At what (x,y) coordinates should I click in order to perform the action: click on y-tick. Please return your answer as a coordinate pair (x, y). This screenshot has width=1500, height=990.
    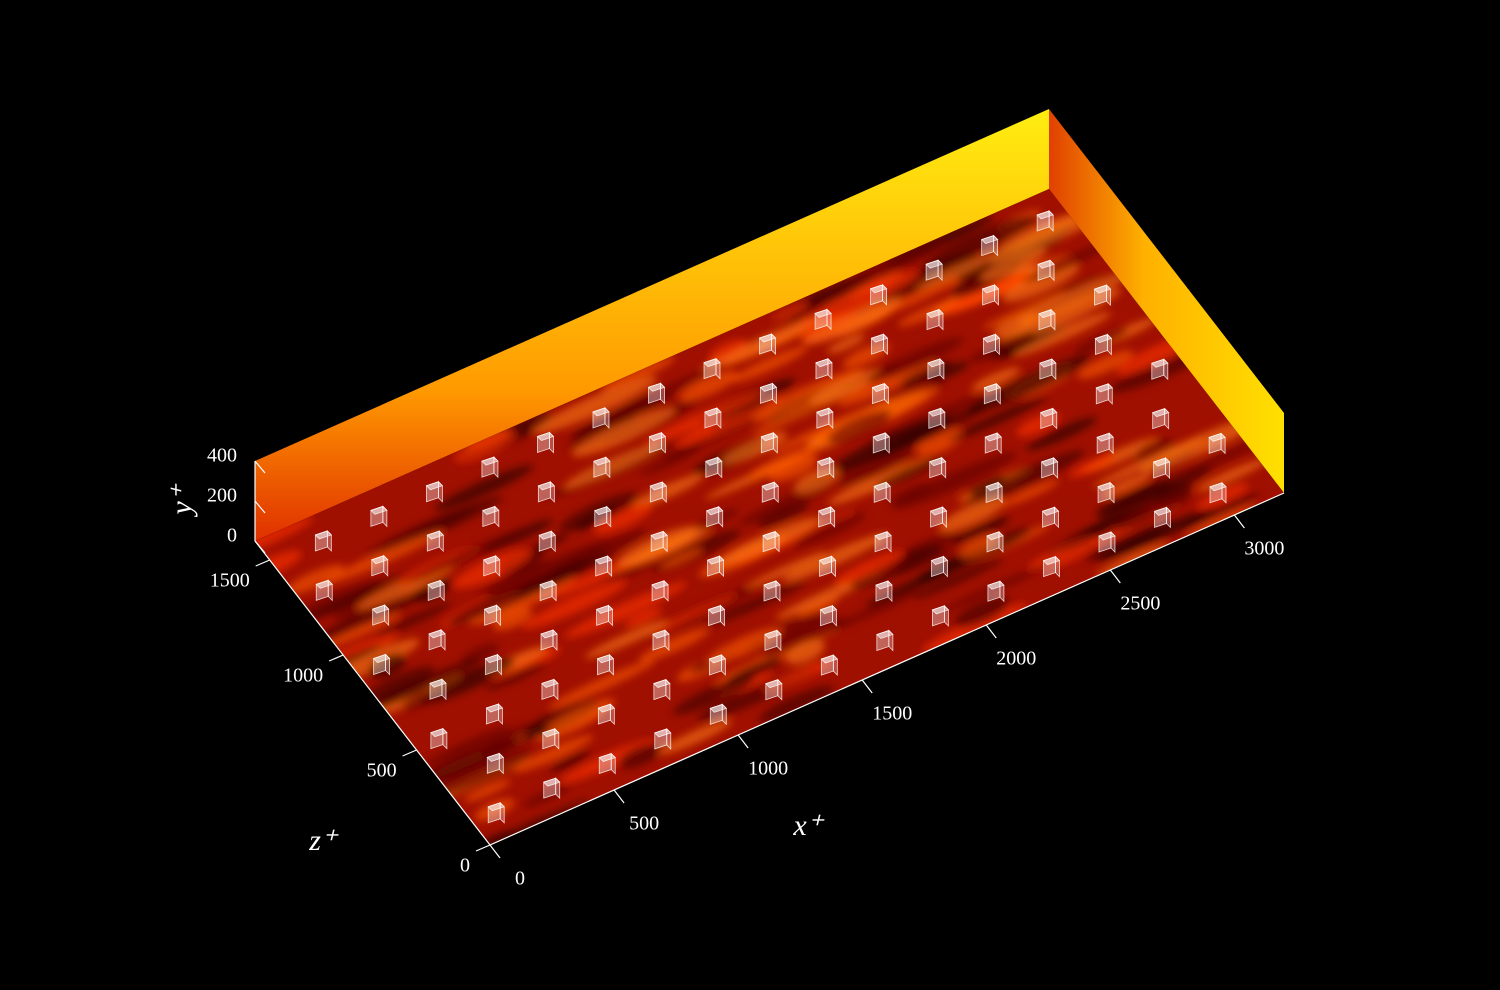
    Looking at the image, I should click on (260, 547).